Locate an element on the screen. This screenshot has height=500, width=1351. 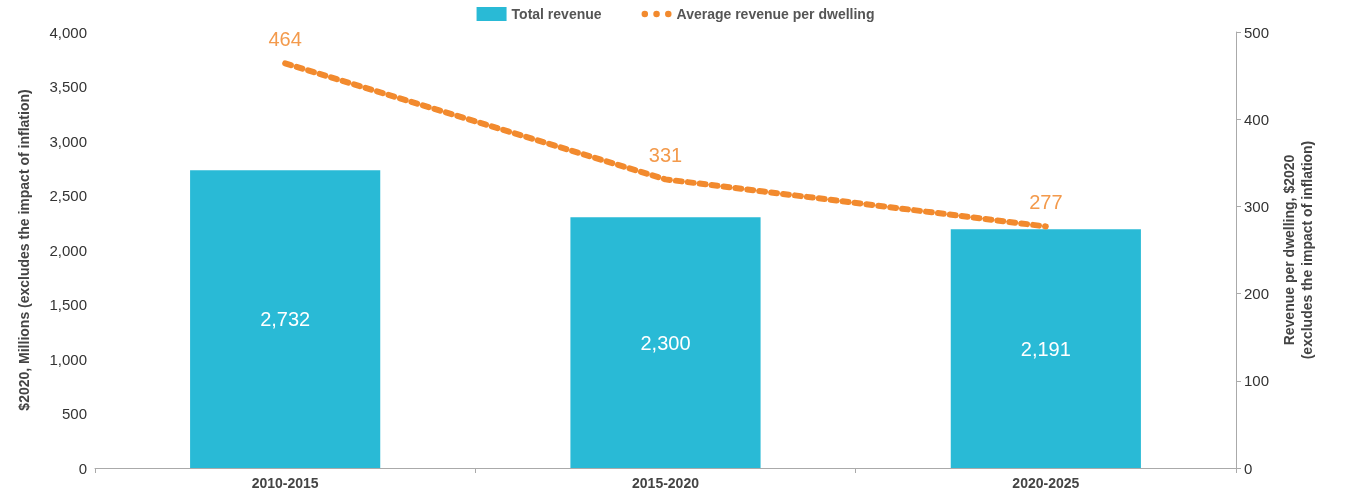
data-label: 2,191 is located at coordinates (1045, 348).